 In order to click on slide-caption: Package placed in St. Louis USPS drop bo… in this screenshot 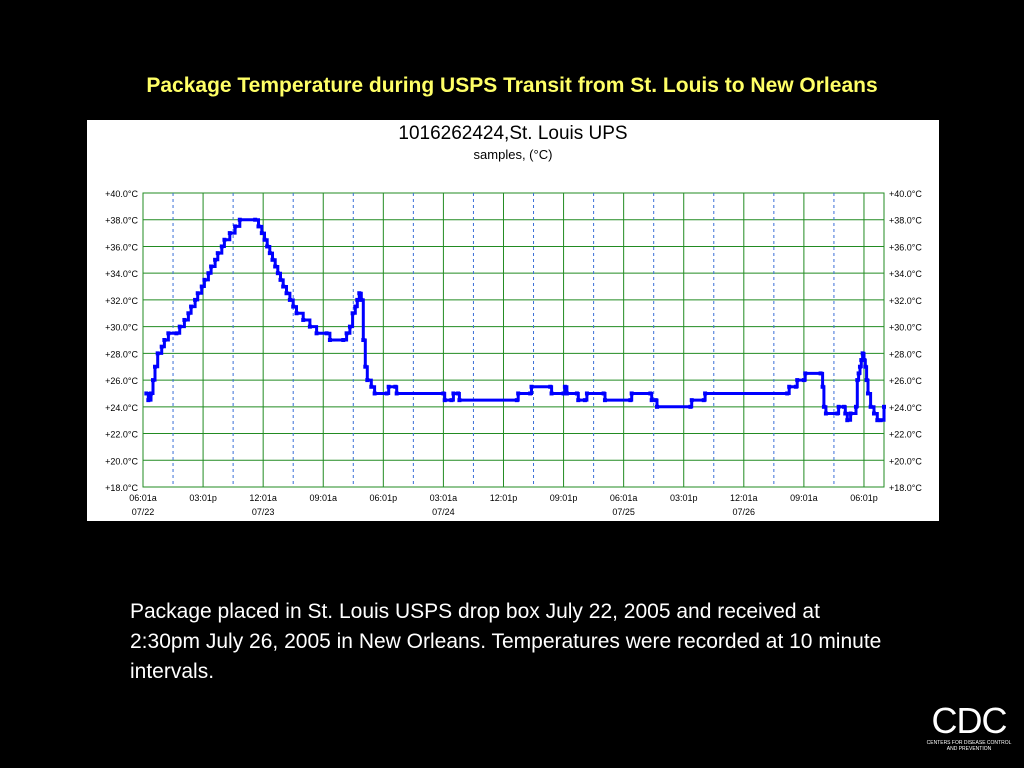, I will do `click(506, 641)`.